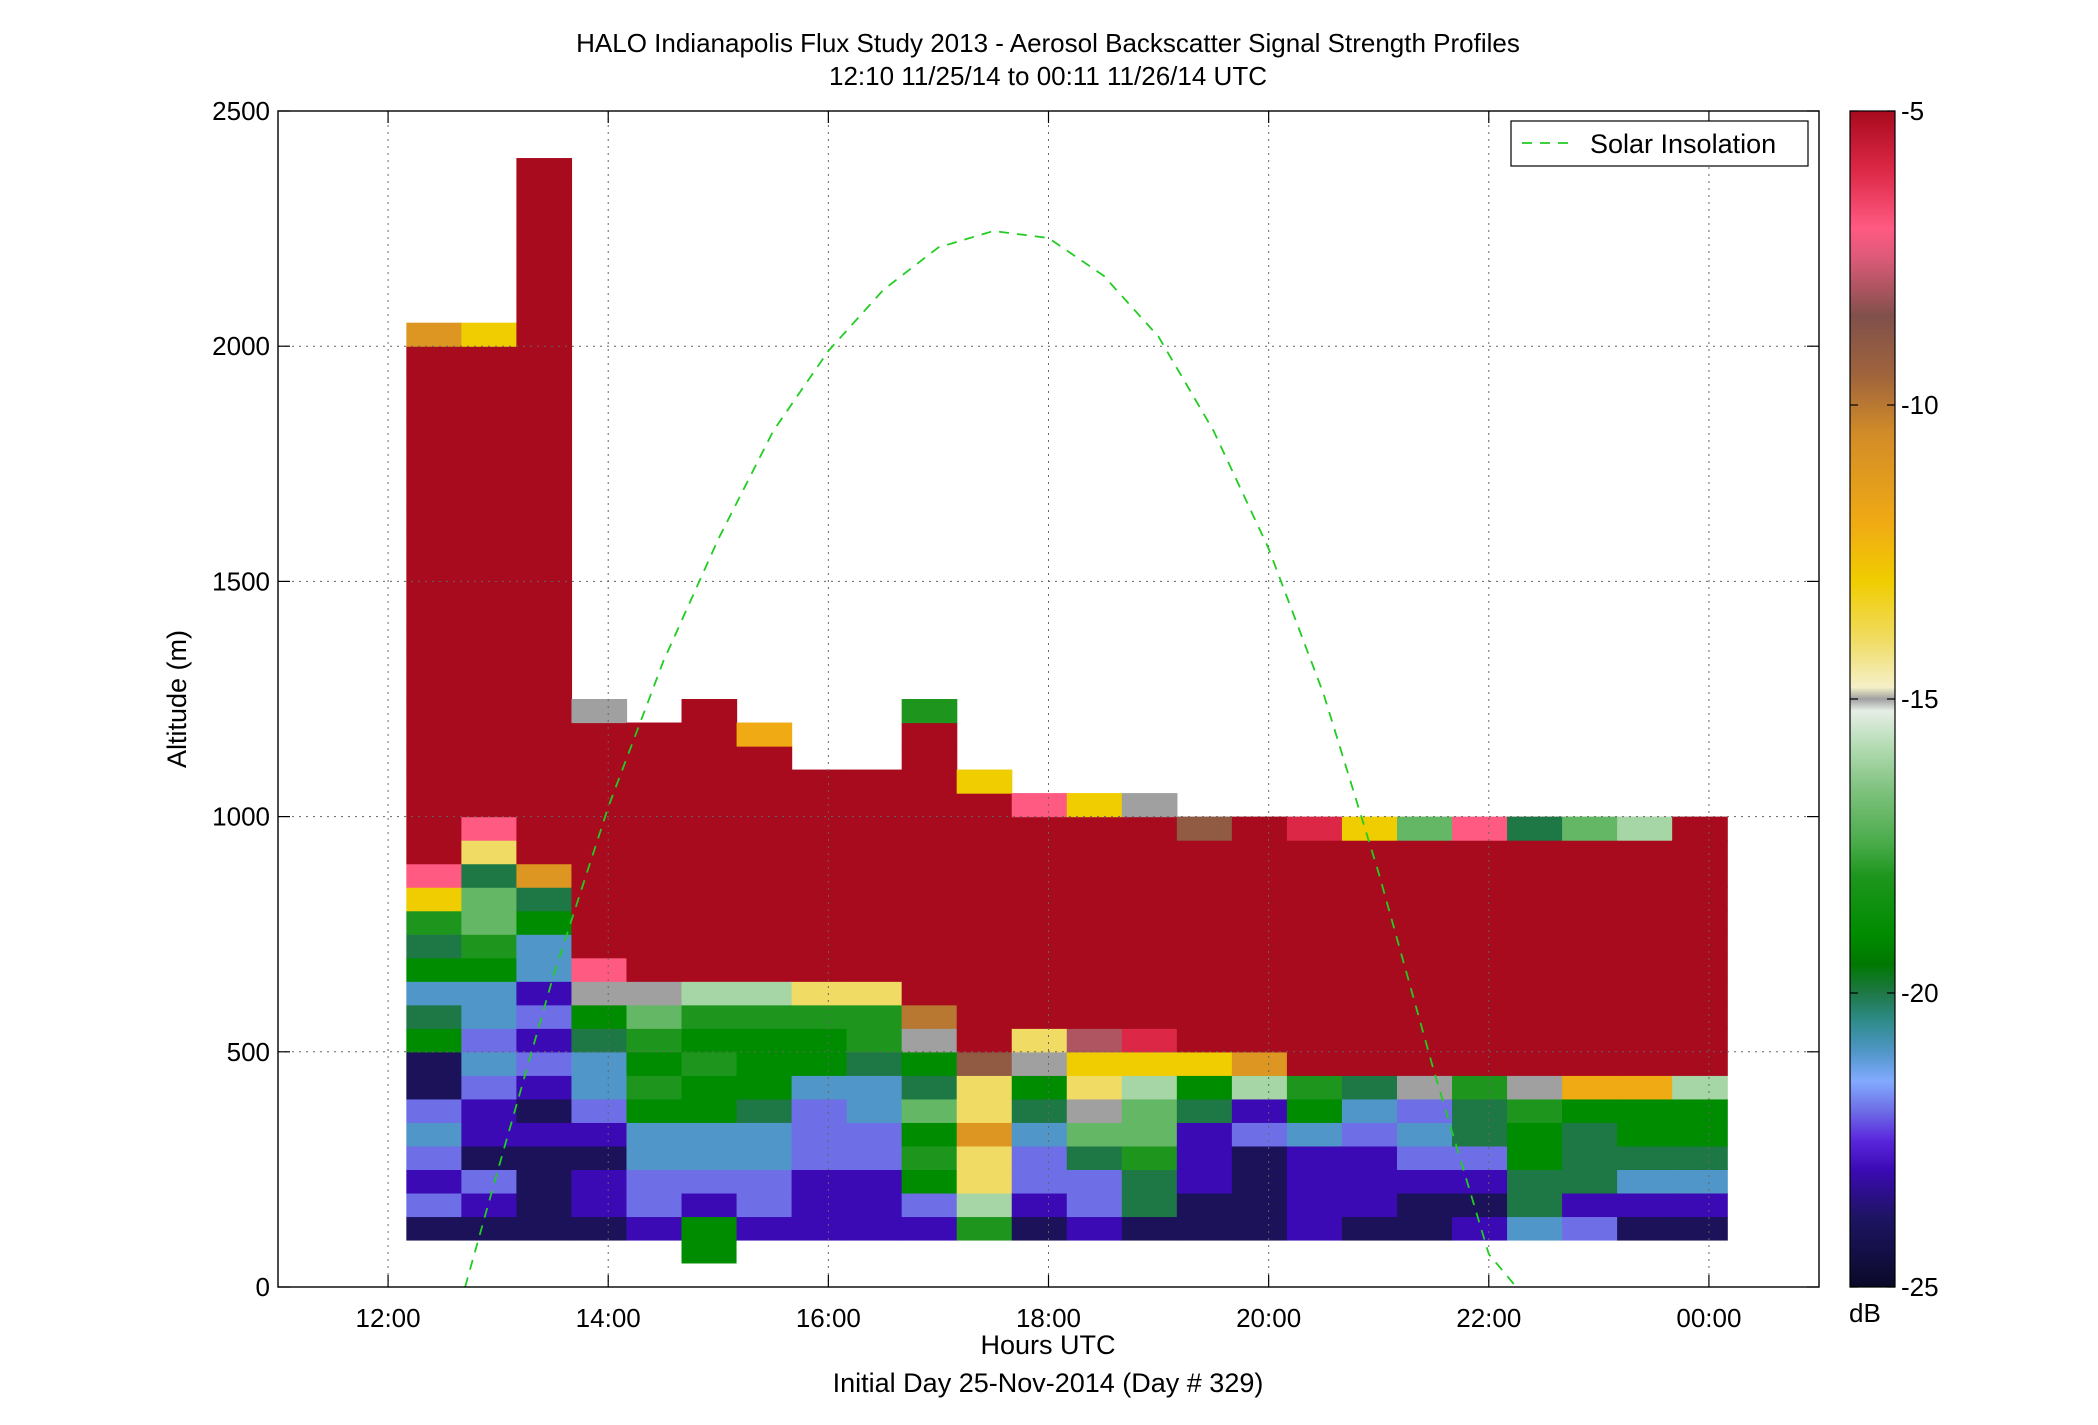  I want to click on y-tick-label: 1500, so click(241, 581).